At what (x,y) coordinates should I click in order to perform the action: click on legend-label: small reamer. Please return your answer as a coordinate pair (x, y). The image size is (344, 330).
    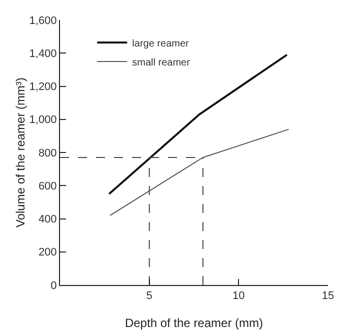
    Looking at the image, I should click on (161, 62).